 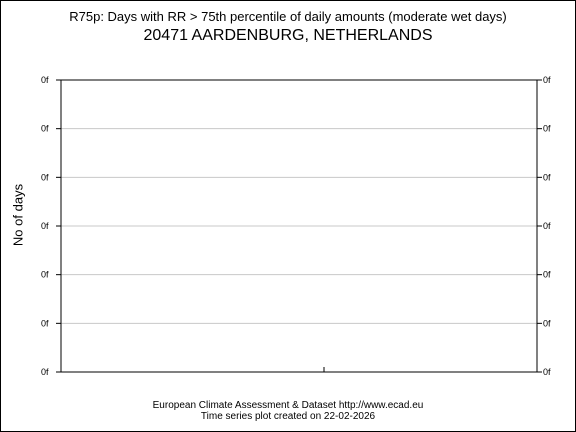 I want to click on footer-created: Time series plot created on 22-02-2026, so click(x=288, y=416).